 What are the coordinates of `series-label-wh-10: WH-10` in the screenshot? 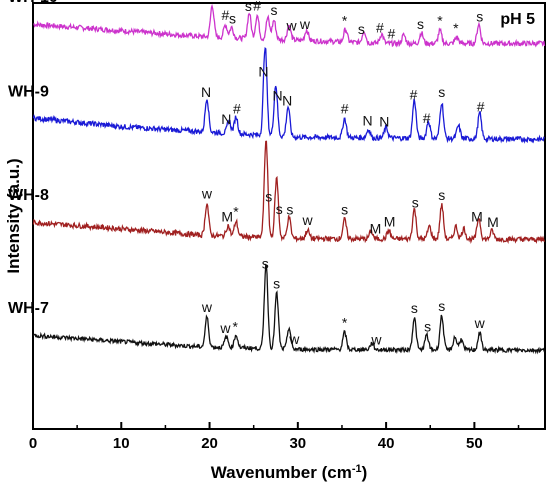 It's located at (33, 3).